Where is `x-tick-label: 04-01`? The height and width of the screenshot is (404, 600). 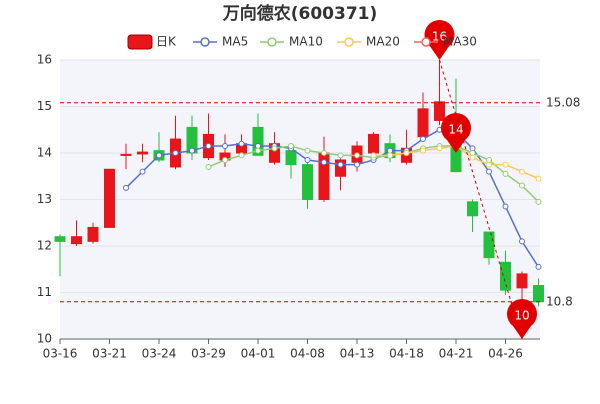 x-tick-label: 04-01 is located at coordinates (258, 354).